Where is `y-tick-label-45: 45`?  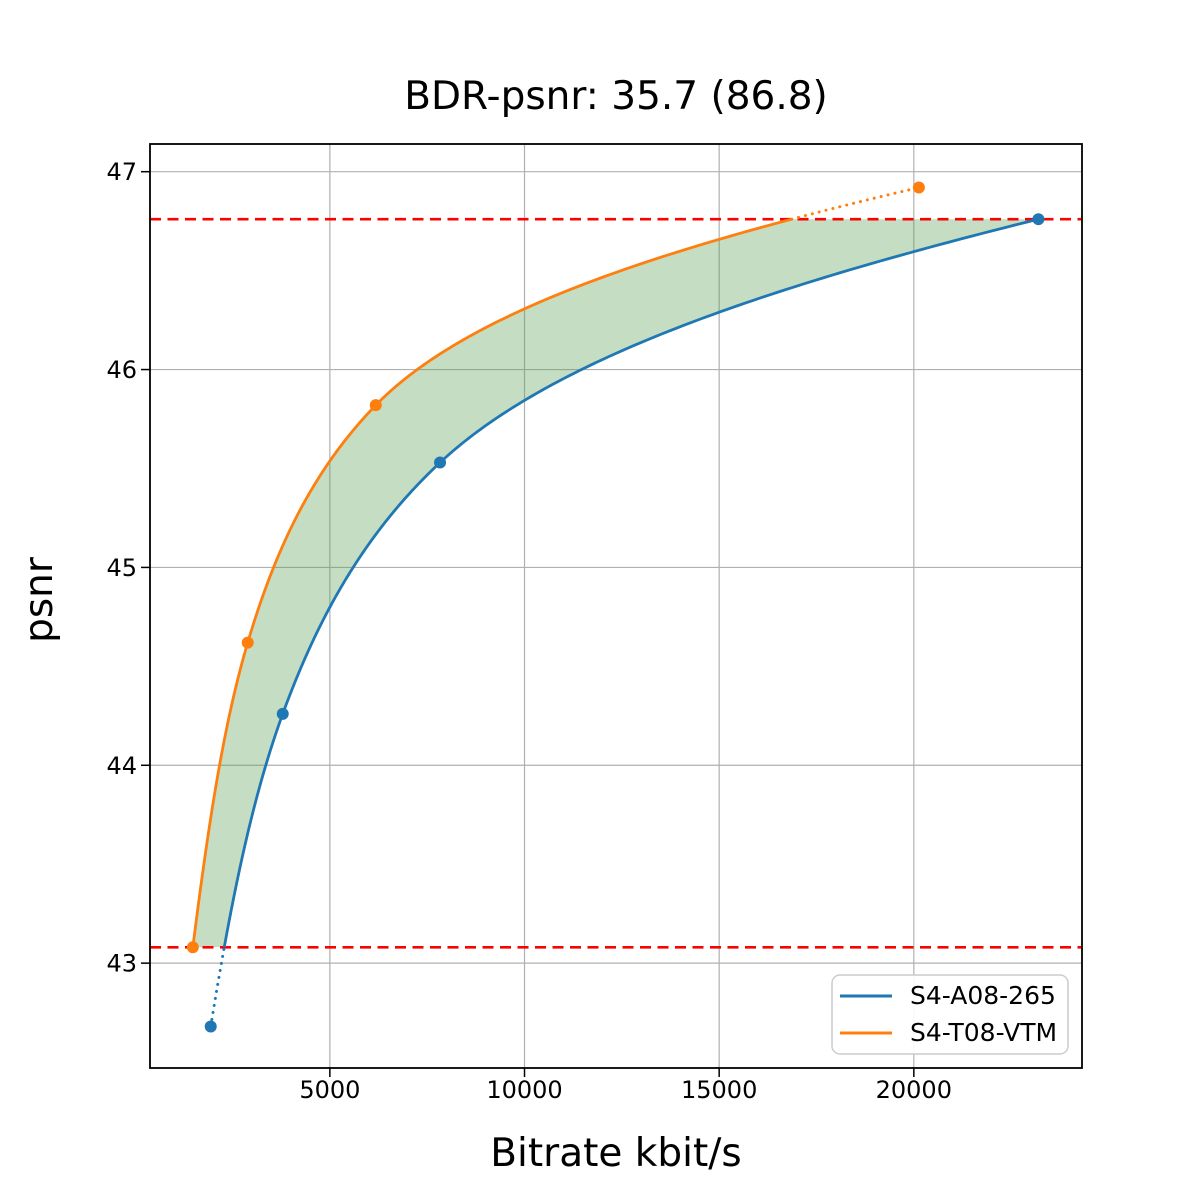
y-tick-label-45: 45 is located at coordinates (121, 568).